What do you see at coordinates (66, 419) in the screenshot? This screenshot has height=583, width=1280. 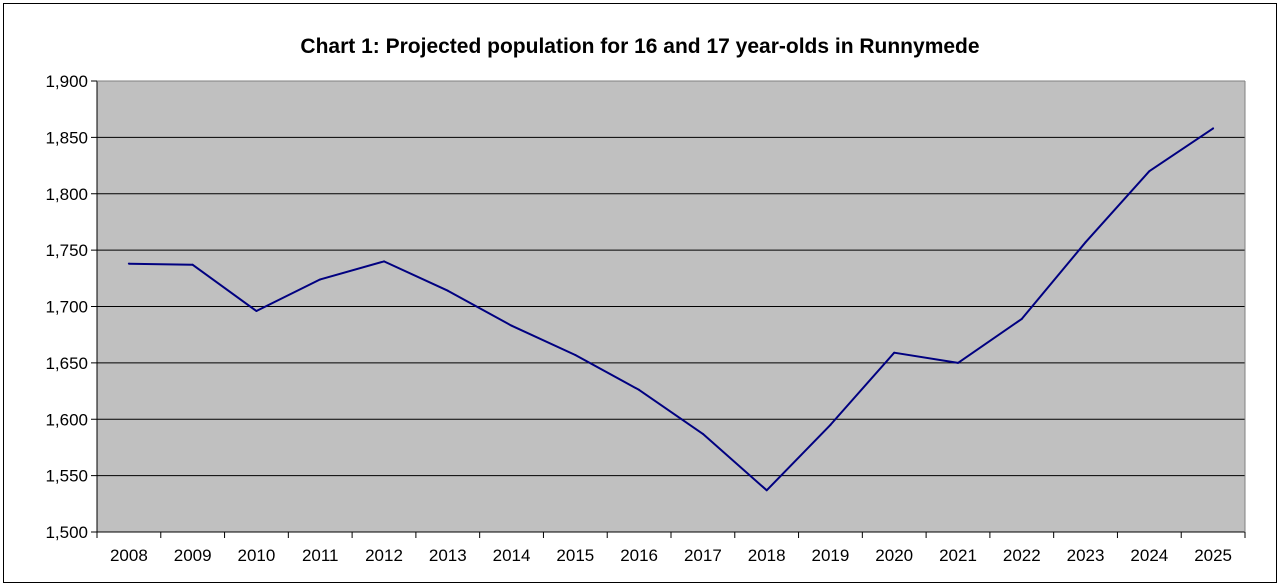 I see `y-tick-label: 1,600` at bounding box center [66, 419].